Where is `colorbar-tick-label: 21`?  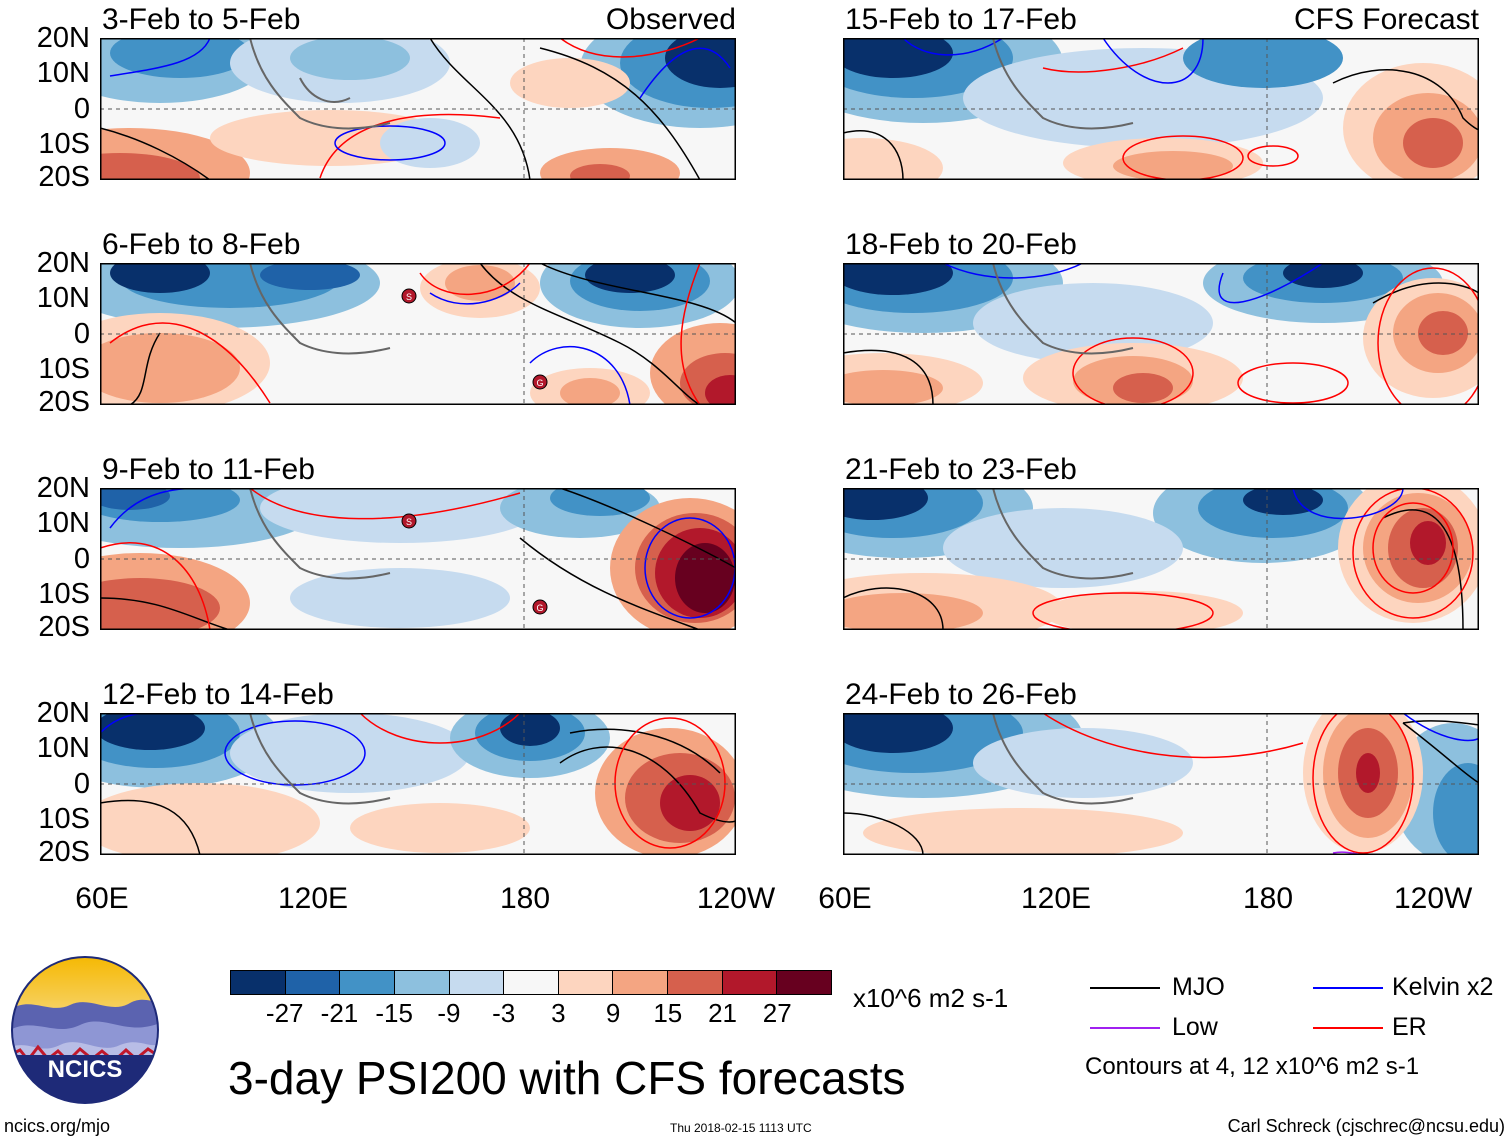 colorbar-tick-label: 21 is located at coordinates (722, 1013).